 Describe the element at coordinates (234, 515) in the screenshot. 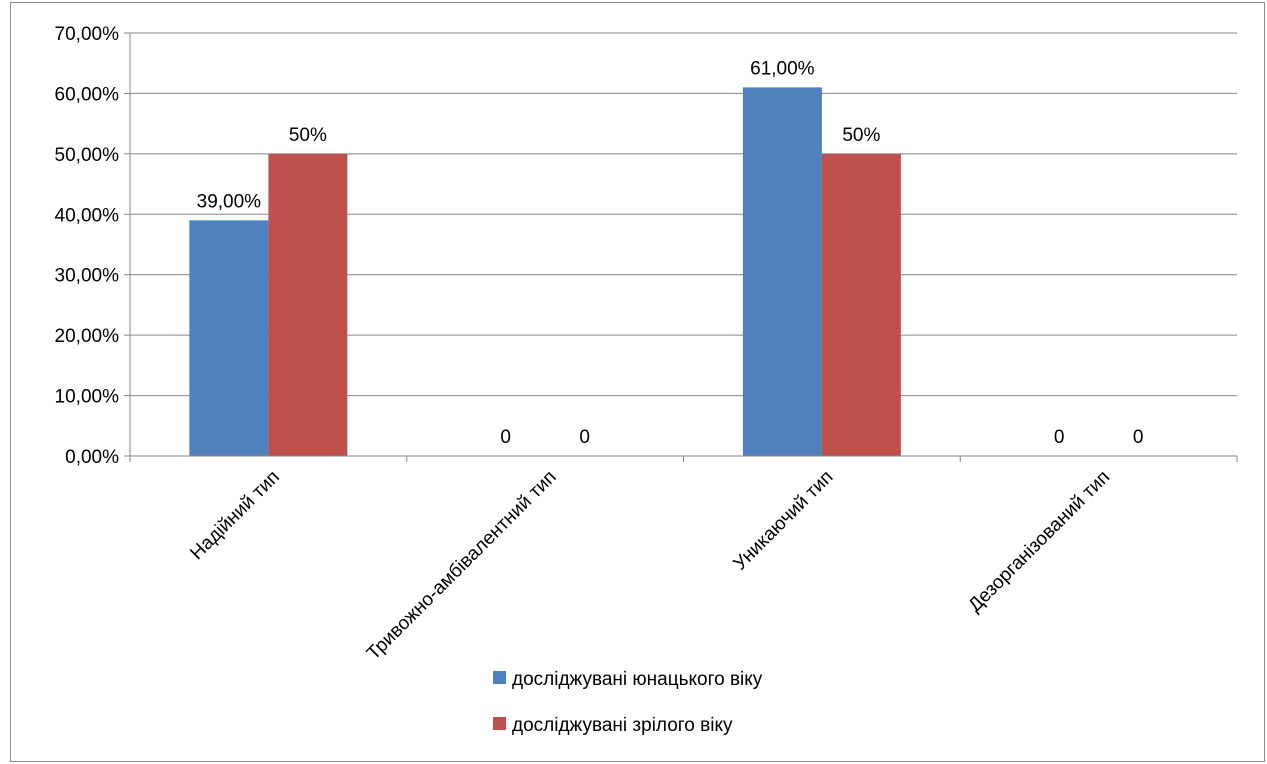

I see `x-tick-label: Надійний тип` at that location.